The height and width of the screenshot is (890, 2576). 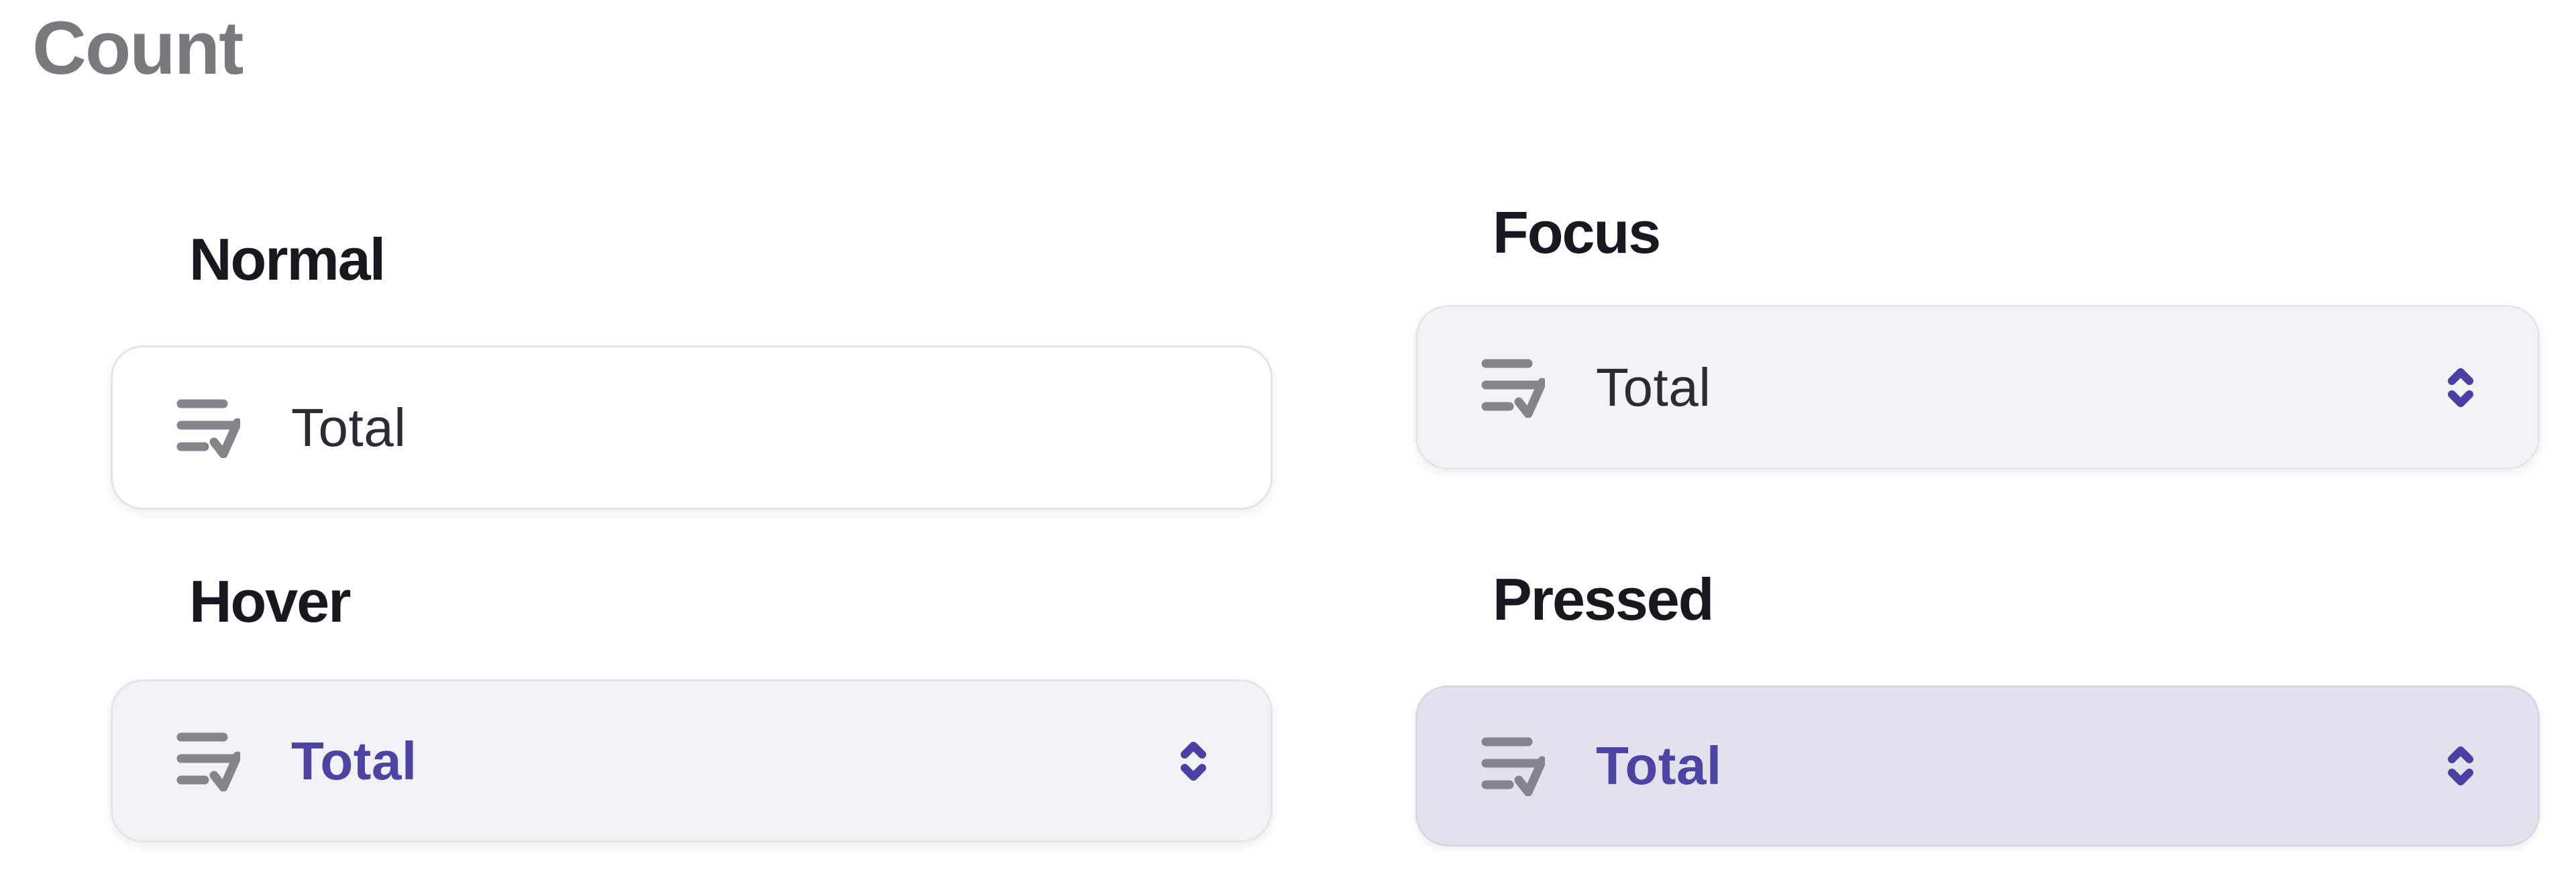 I want to click on count-select-normal: Total, so click(x=692, y=427).